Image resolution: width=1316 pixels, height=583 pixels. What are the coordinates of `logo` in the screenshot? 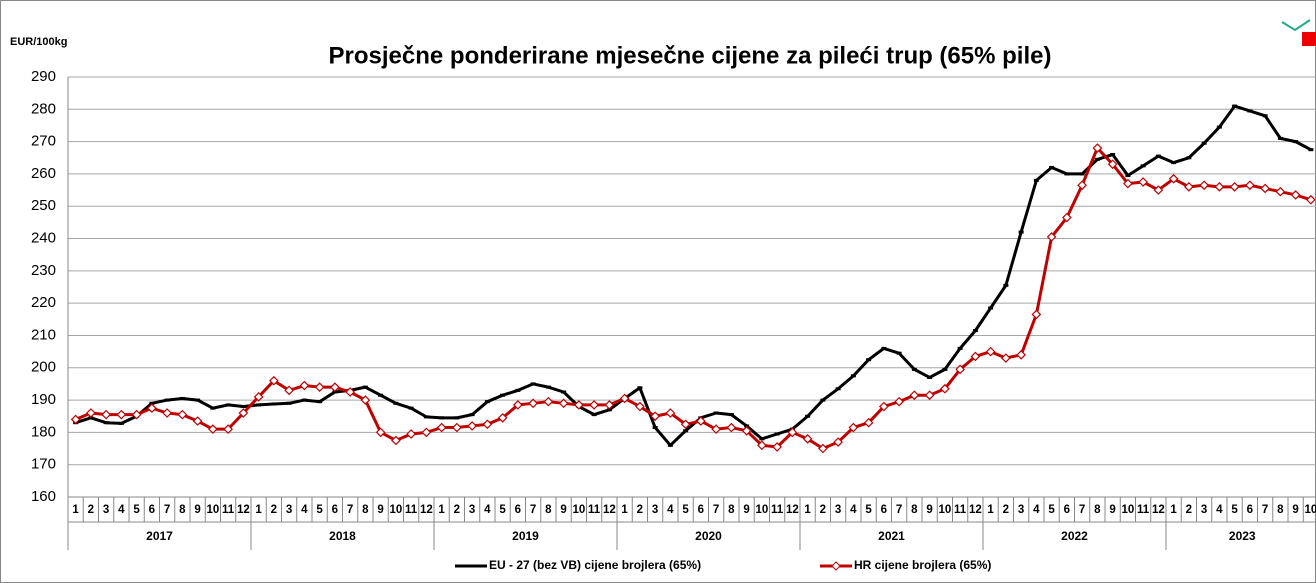 It's located at (1298, 32).